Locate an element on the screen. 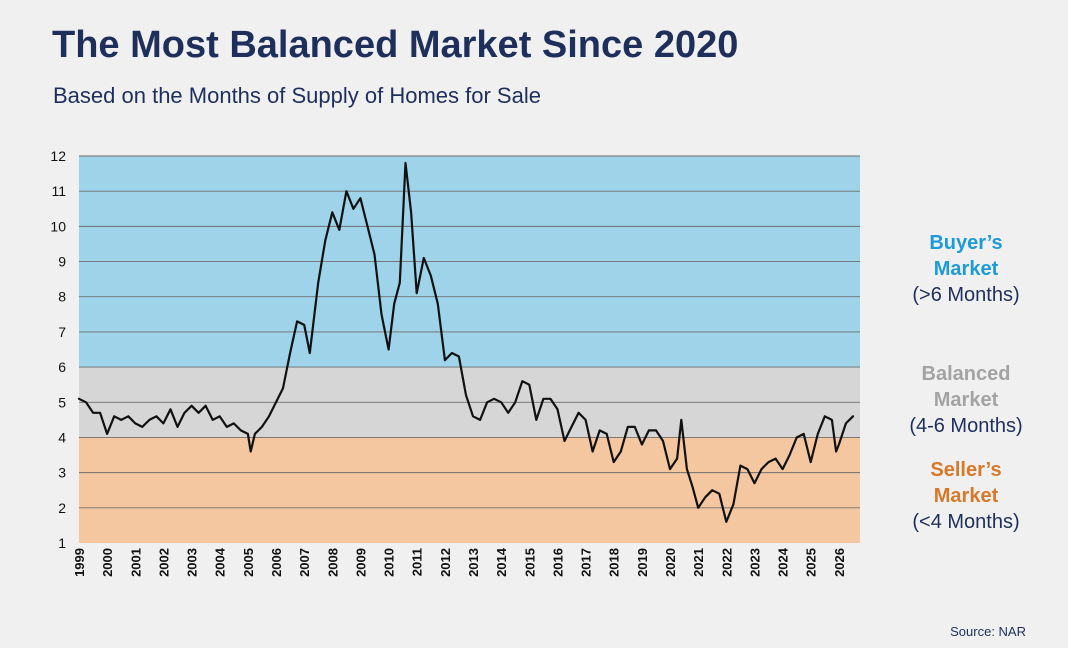  y-tick-label: 12 is located at coordinates (58, 156).